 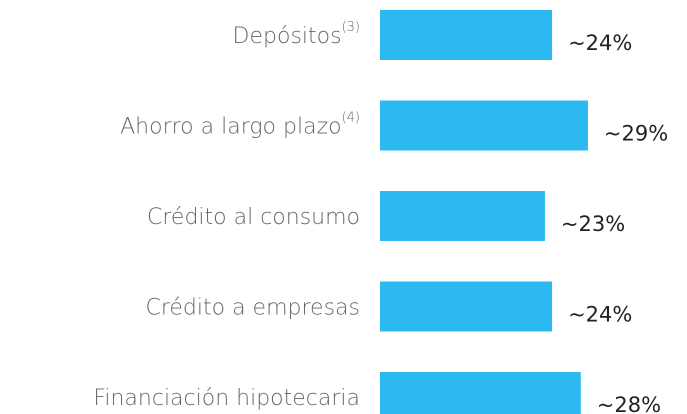 I want to click on footnote-ref: (3), so click(x=351, y=27).